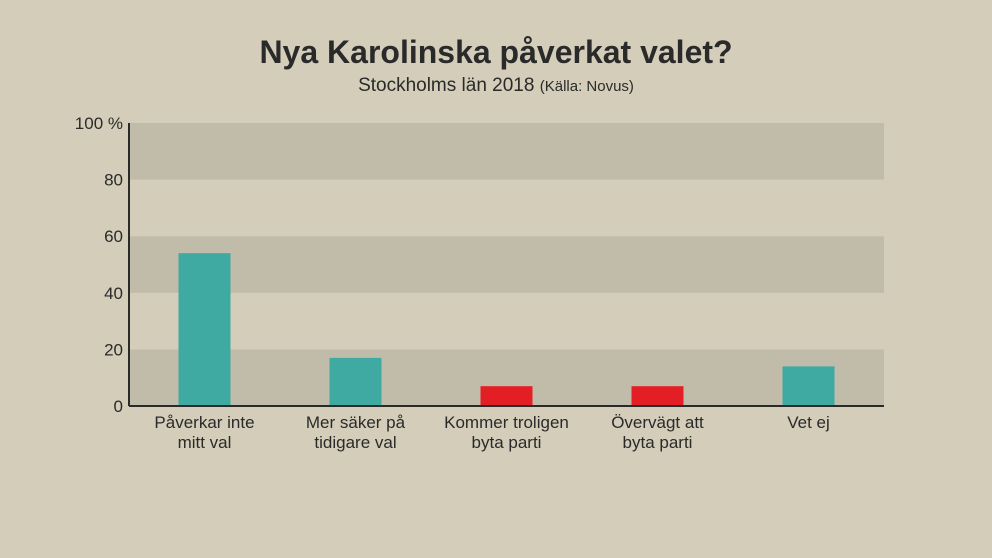  I want to click on x-category-label-line: Påverkar inte, so click(204, 422).